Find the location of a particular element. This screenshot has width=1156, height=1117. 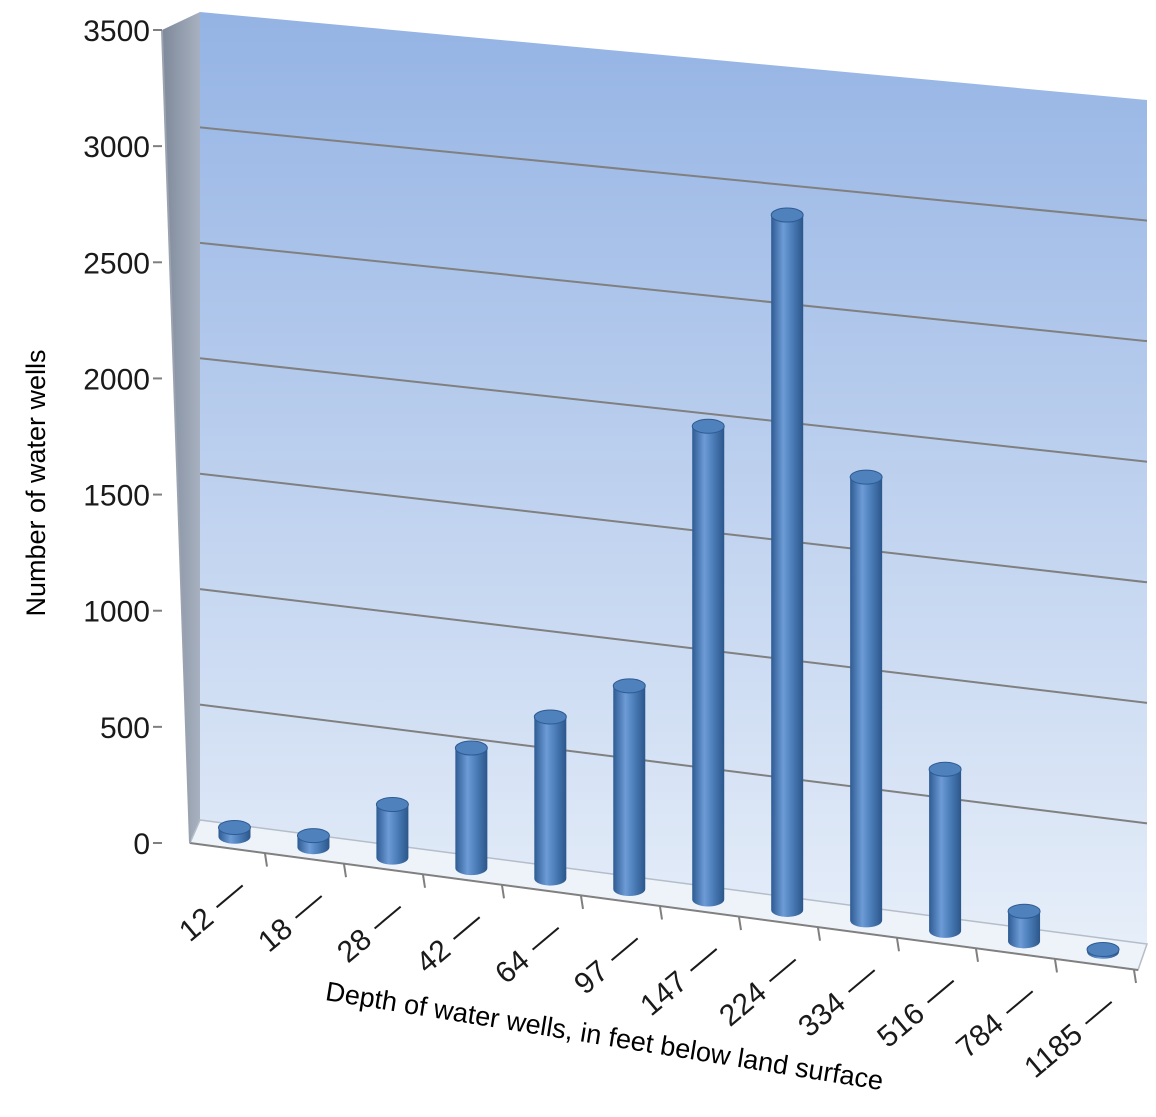

x-tick: 42 is located at coordinates (445, 948).